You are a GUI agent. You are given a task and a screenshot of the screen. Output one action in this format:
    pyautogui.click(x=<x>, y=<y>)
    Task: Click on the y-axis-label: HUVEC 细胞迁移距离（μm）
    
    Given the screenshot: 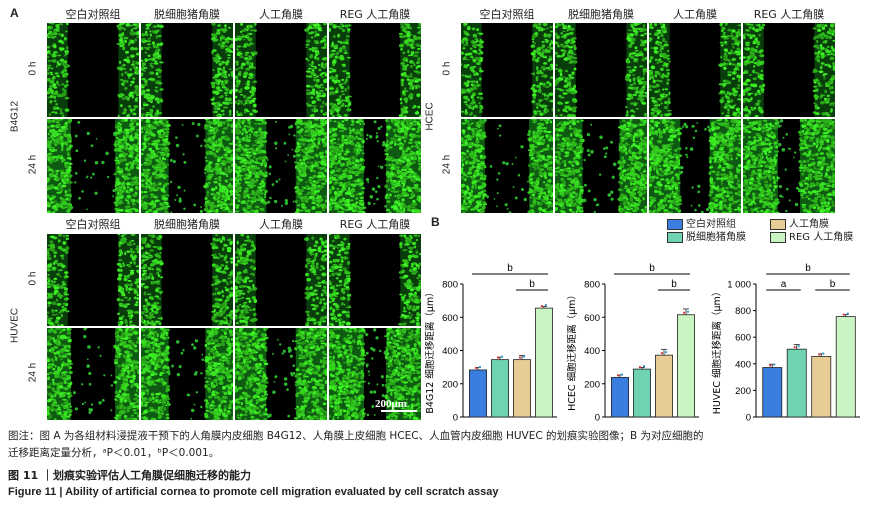 What is the action you would take?
    pyautogui.click(x=717, y=351)
    